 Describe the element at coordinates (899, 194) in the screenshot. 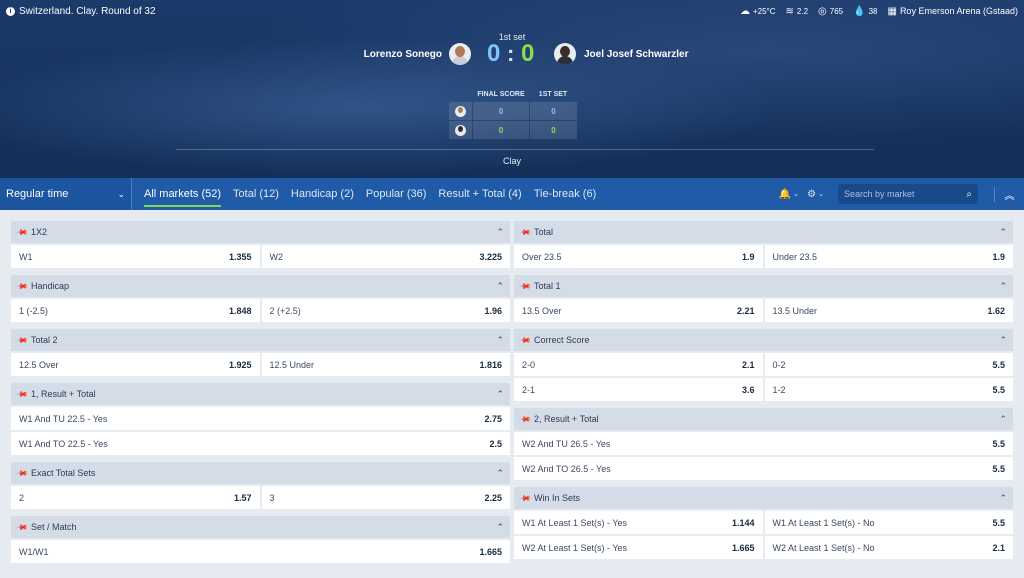

I see `search-input` at that location.